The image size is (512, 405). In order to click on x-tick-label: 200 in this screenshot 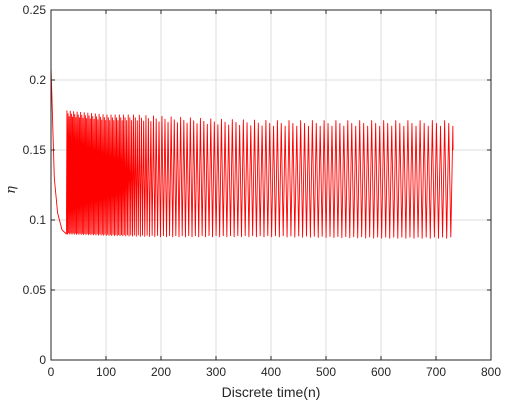, I will do `click(161, 372)`.